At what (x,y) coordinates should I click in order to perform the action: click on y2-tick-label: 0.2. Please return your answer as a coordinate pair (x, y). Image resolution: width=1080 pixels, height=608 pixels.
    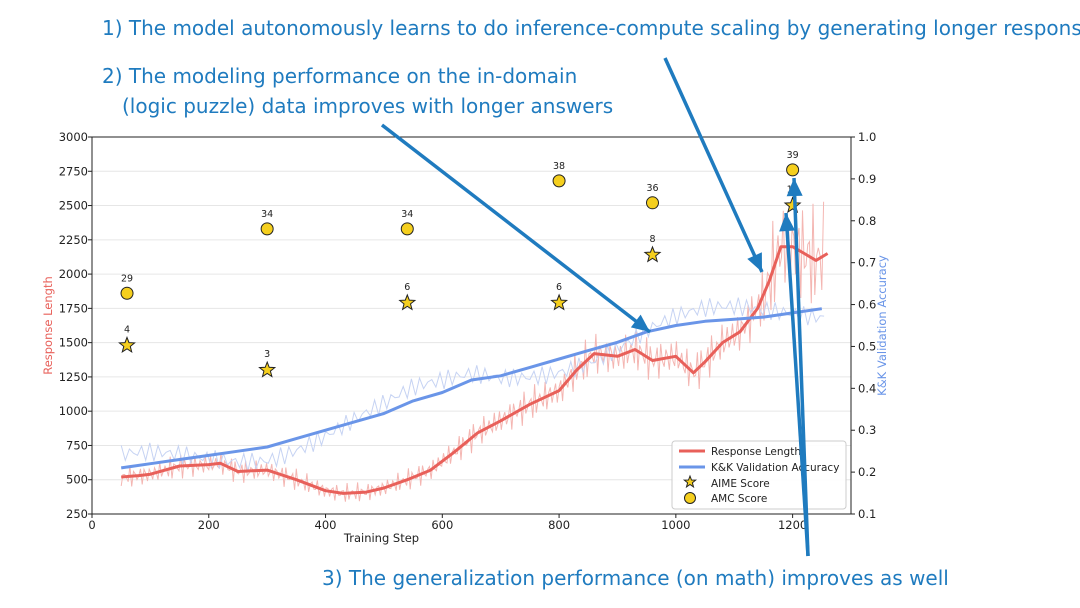
    Looking at the image, I should click on (867, 472).